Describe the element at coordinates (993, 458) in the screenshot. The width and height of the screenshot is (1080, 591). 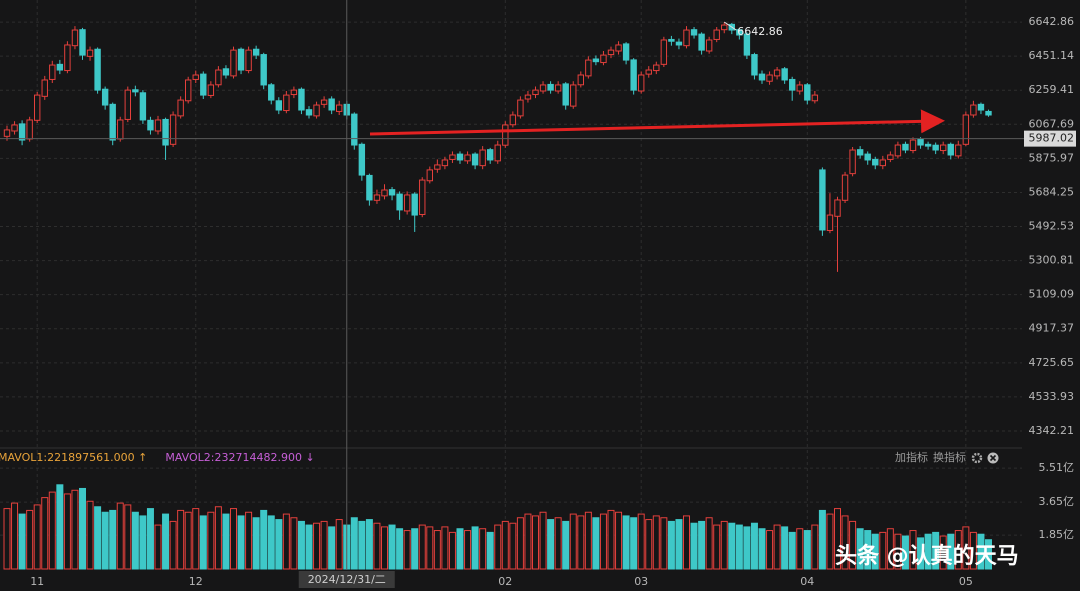
I see `close-icon` at that location.